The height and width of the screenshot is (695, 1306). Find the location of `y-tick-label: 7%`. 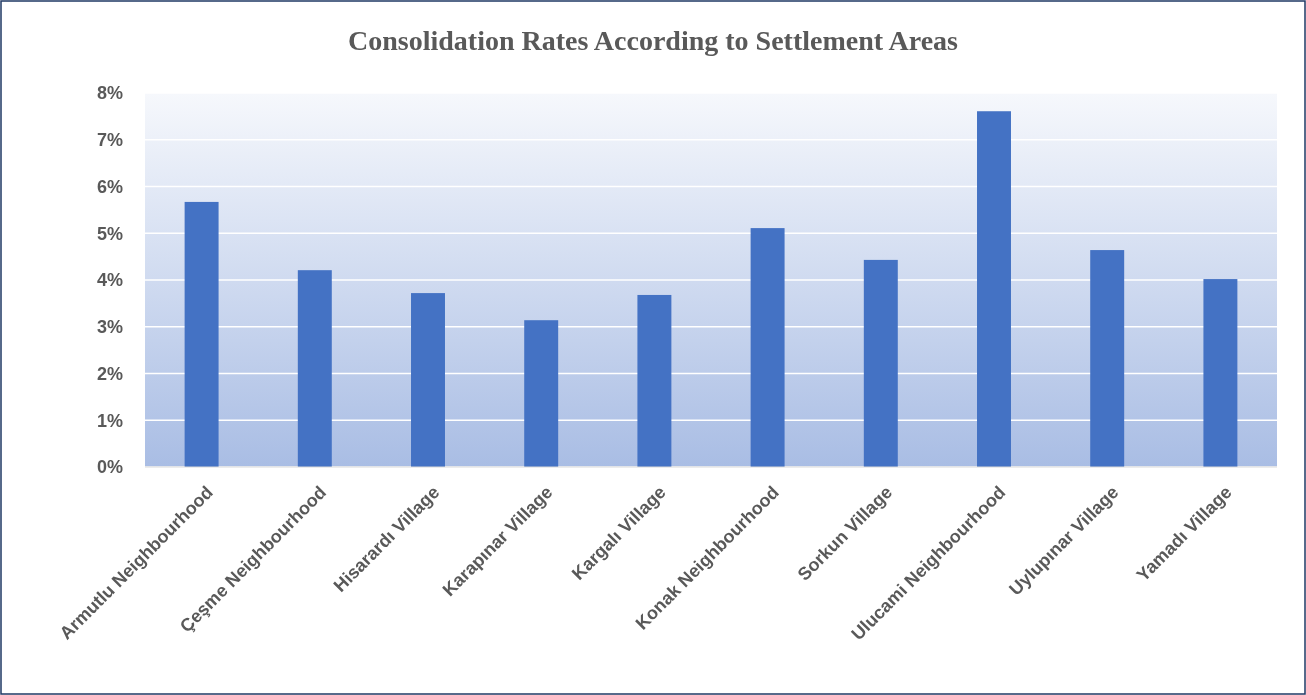

y-tick-label: 7% is located at coordinates (109, 140).